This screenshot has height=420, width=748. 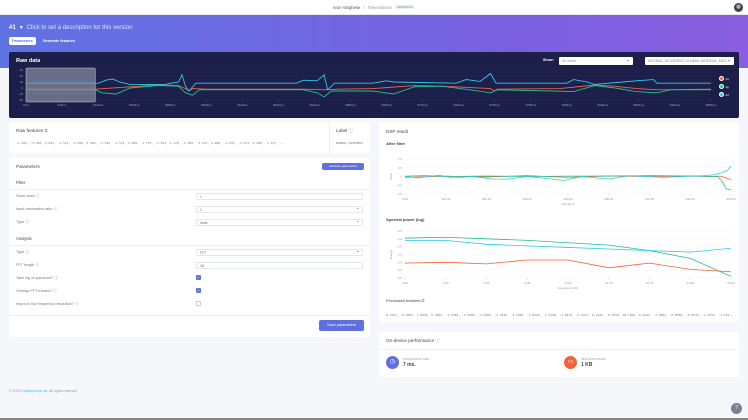 I want to click on analysis-type-row: Type ⓘ, so click(x=189, y=252).